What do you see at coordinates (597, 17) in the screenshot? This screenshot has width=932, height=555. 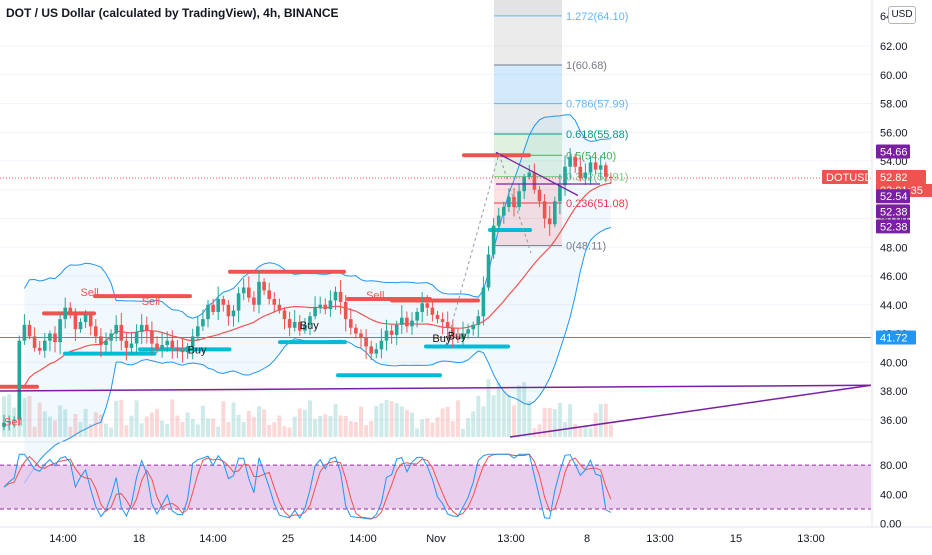 I see `fib-level-label: 1.272(64.10)` at bounding box center [597, 17].